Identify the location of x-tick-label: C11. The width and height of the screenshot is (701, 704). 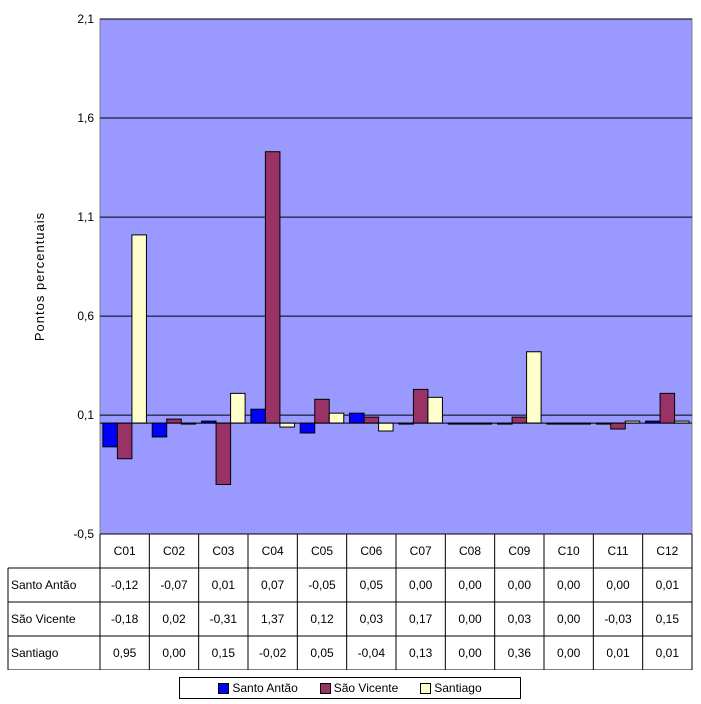
(617, 551).